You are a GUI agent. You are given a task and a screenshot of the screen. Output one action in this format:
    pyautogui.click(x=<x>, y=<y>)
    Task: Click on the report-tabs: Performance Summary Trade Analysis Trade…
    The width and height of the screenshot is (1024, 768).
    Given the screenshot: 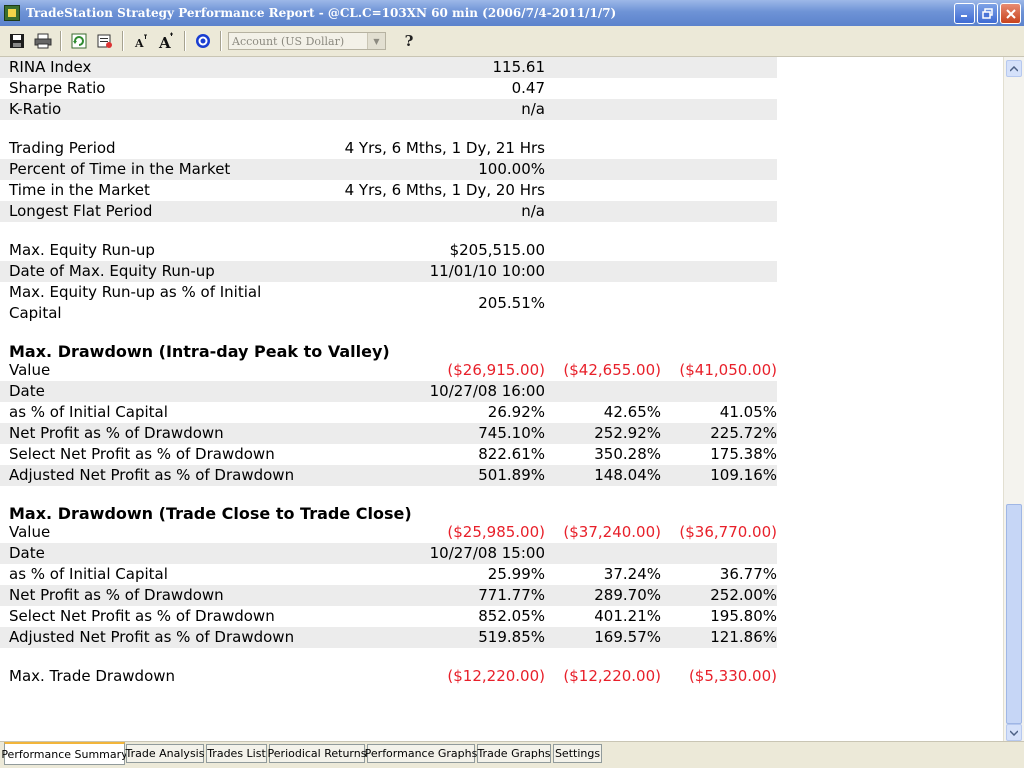 What is the action you would take?
    pyautogui.click(x=512, y=754)
    